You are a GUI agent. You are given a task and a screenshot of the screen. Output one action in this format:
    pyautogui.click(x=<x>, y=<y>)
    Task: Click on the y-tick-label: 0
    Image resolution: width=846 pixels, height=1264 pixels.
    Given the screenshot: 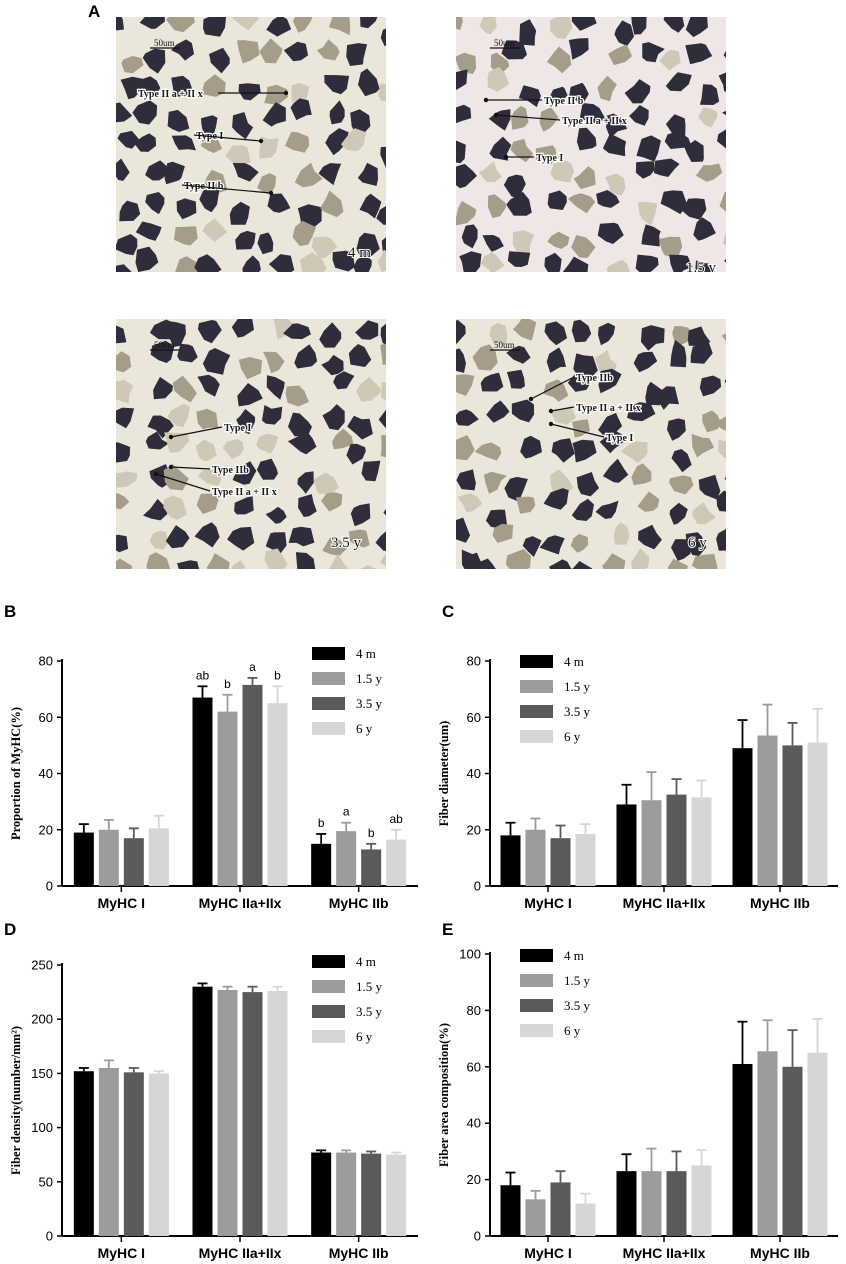 What is the action you would take?
    pyautogui.click(x=49, y=886)
    